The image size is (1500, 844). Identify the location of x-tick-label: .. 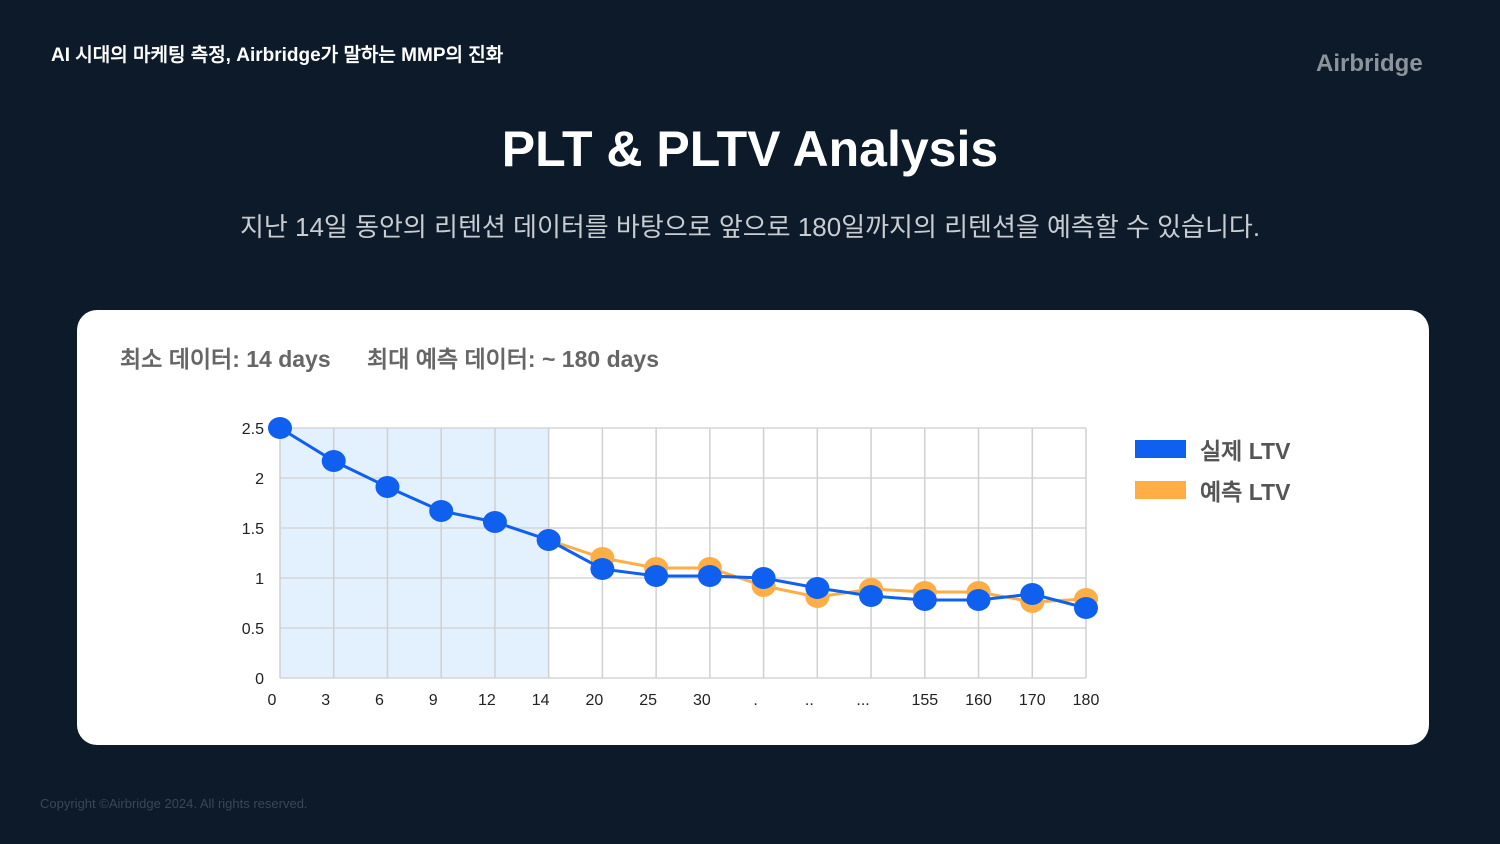
(755, 700).